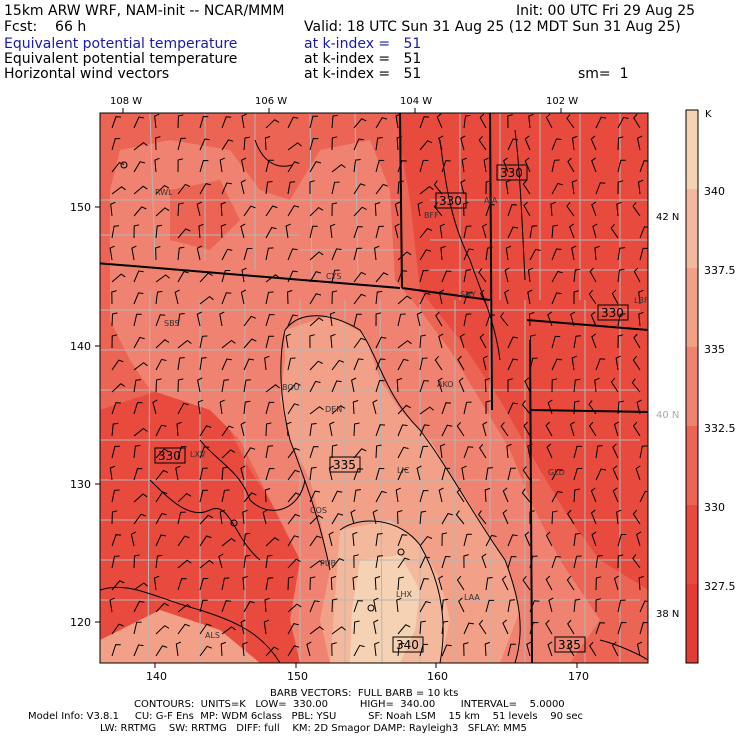 The width and height of the screenshot is (740, 740). I want to click on x-tick-140: 140, so click(156, 676).